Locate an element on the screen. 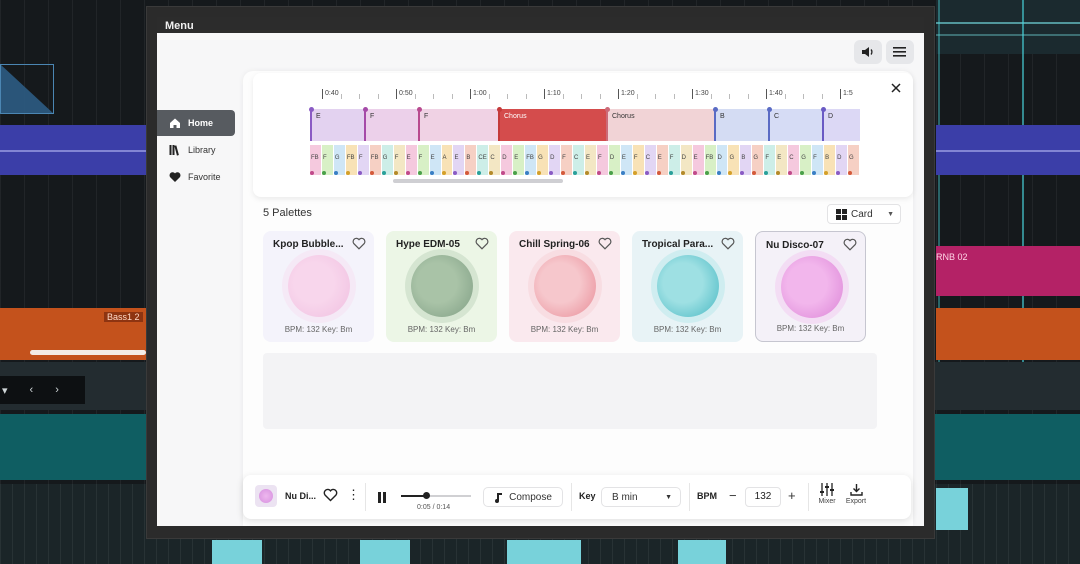 This screenshot has height=564, width=1080. chevron-down-icon: ▾ is located at coordinates (5, 390).